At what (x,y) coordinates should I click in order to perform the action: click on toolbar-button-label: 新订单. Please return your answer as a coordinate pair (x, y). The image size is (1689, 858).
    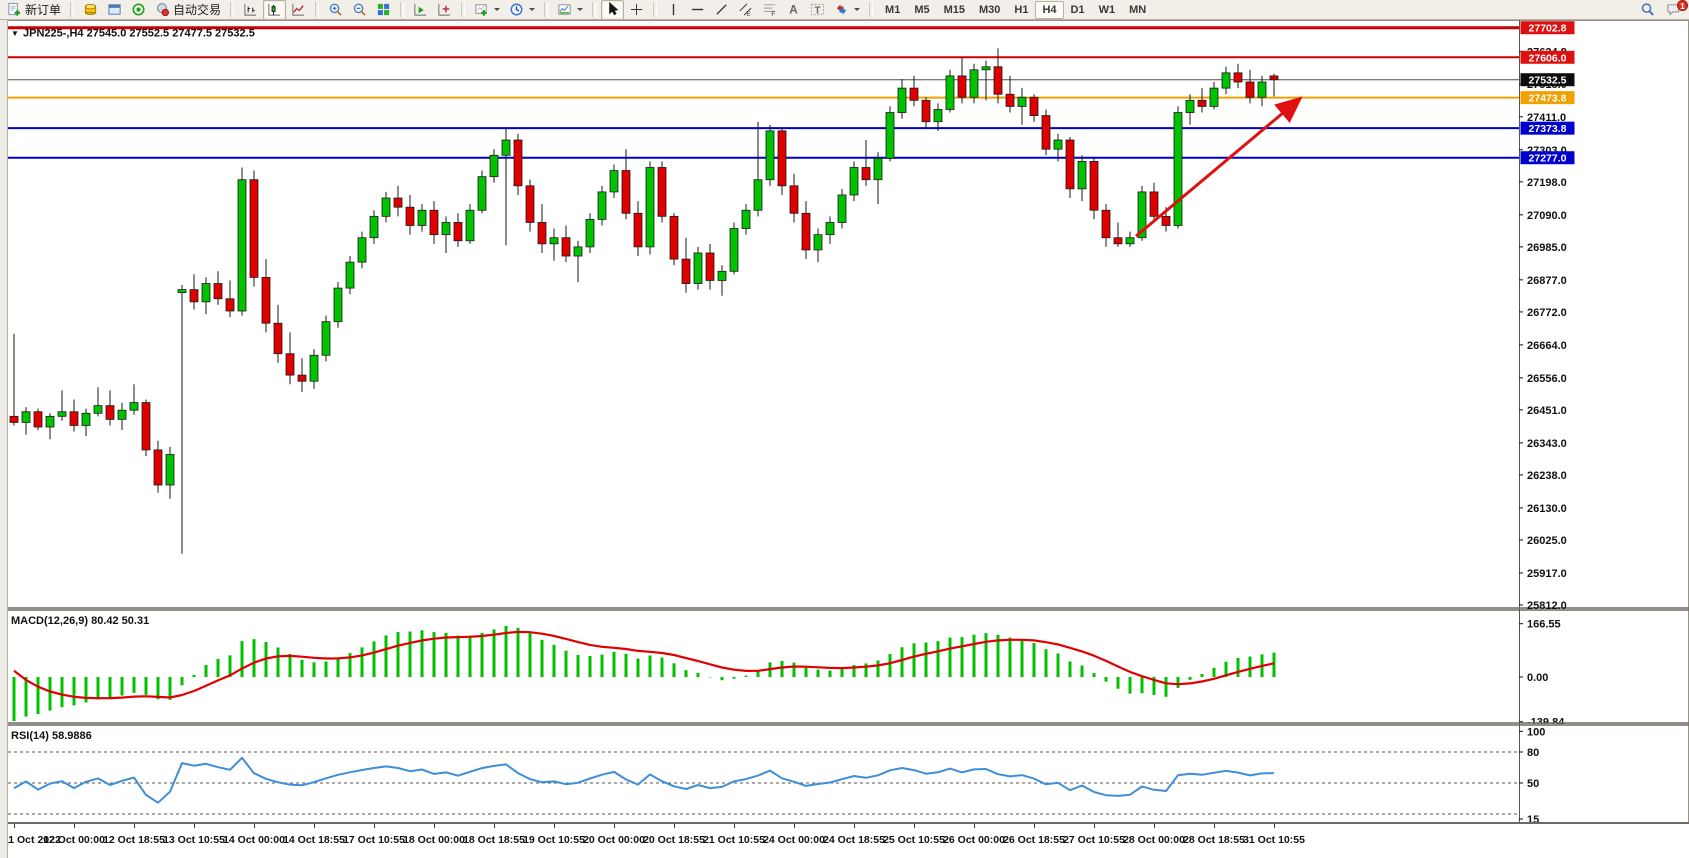
    Looking at the image, I should click on (43, 10).